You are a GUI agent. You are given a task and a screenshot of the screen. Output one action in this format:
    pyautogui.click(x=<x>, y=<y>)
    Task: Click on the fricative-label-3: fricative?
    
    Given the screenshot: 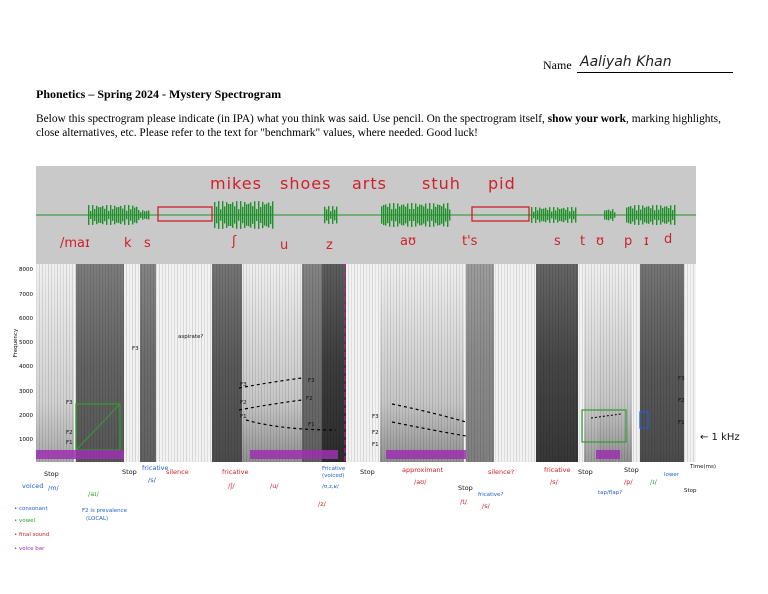 What is the action you would take?
    pyautogui.click(x=491, y=495)
    